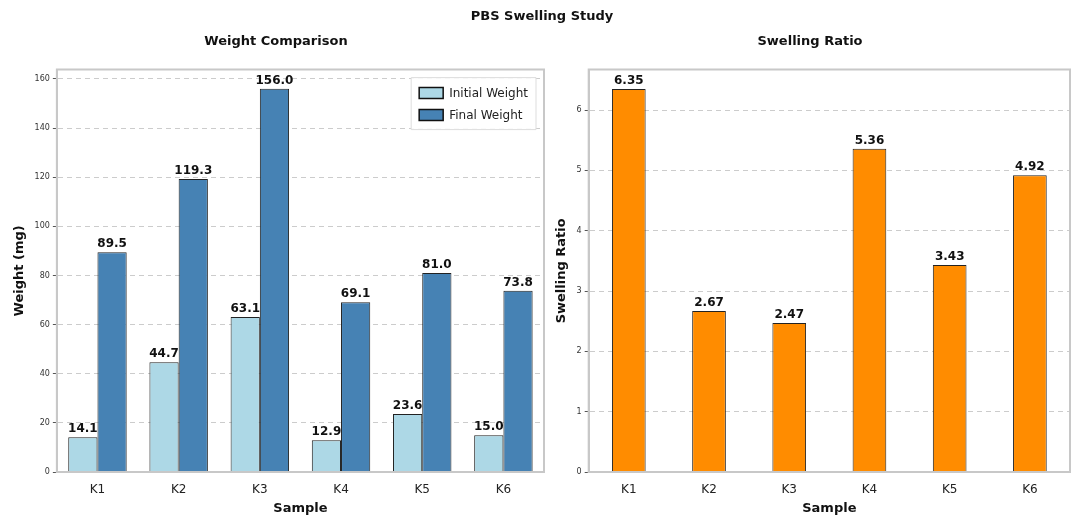 Image resolution: width=1084 pixels, height=528 pixels. I want to click on legend-label: Final Weight, so click(486, 114).